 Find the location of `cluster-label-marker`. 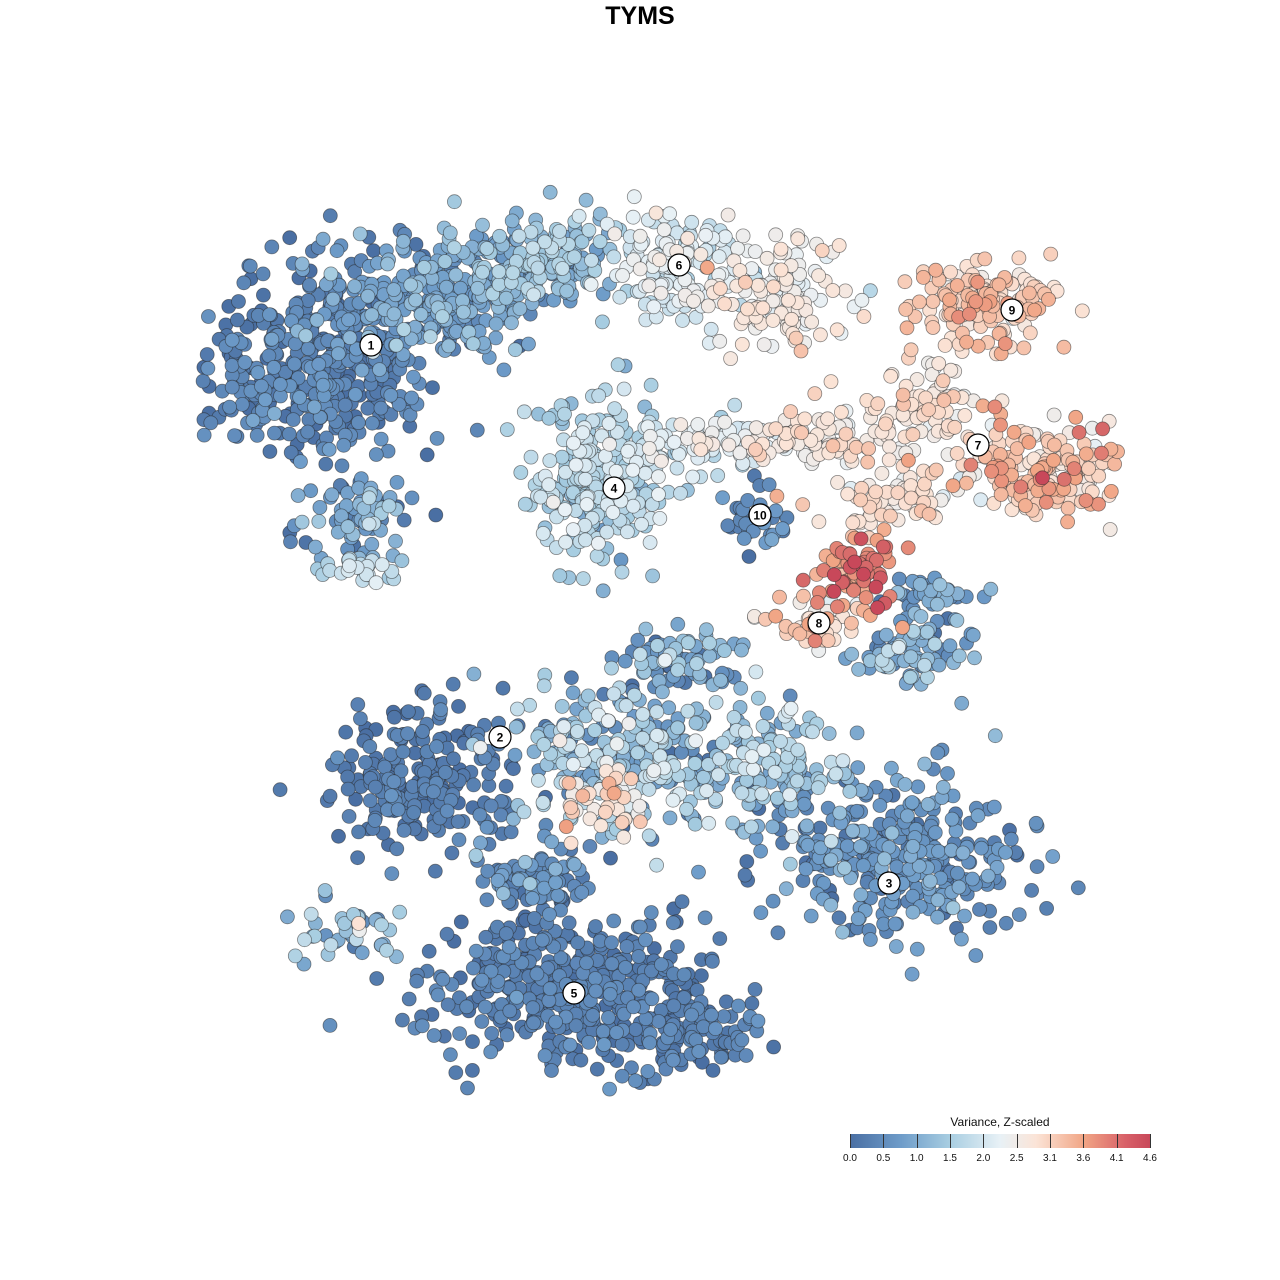

cluster-label-marker is located at coordinates (679, 265).